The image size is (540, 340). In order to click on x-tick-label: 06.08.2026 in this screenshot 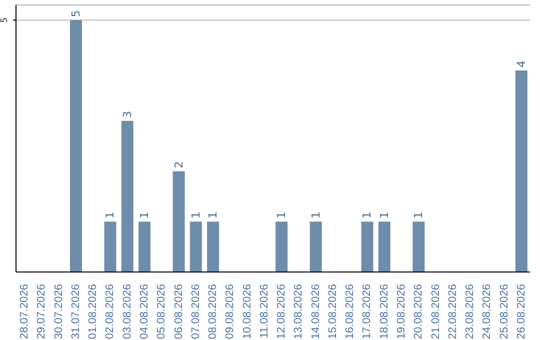, I will do `click(178, 312)`.